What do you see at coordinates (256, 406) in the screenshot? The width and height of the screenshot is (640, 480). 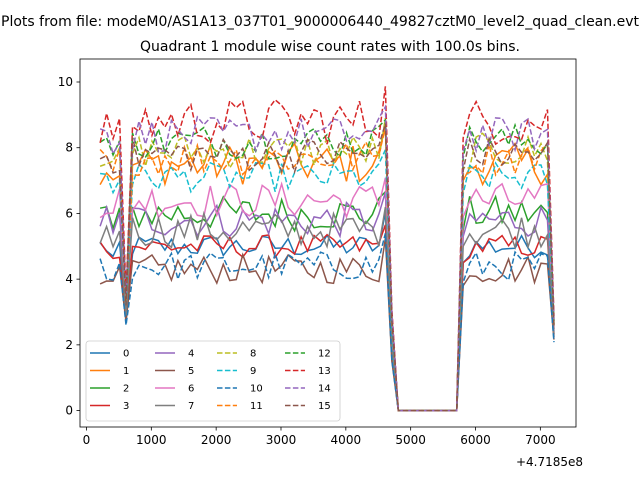 I see `legend-label-11: 11` at bounding box center [256, 406].